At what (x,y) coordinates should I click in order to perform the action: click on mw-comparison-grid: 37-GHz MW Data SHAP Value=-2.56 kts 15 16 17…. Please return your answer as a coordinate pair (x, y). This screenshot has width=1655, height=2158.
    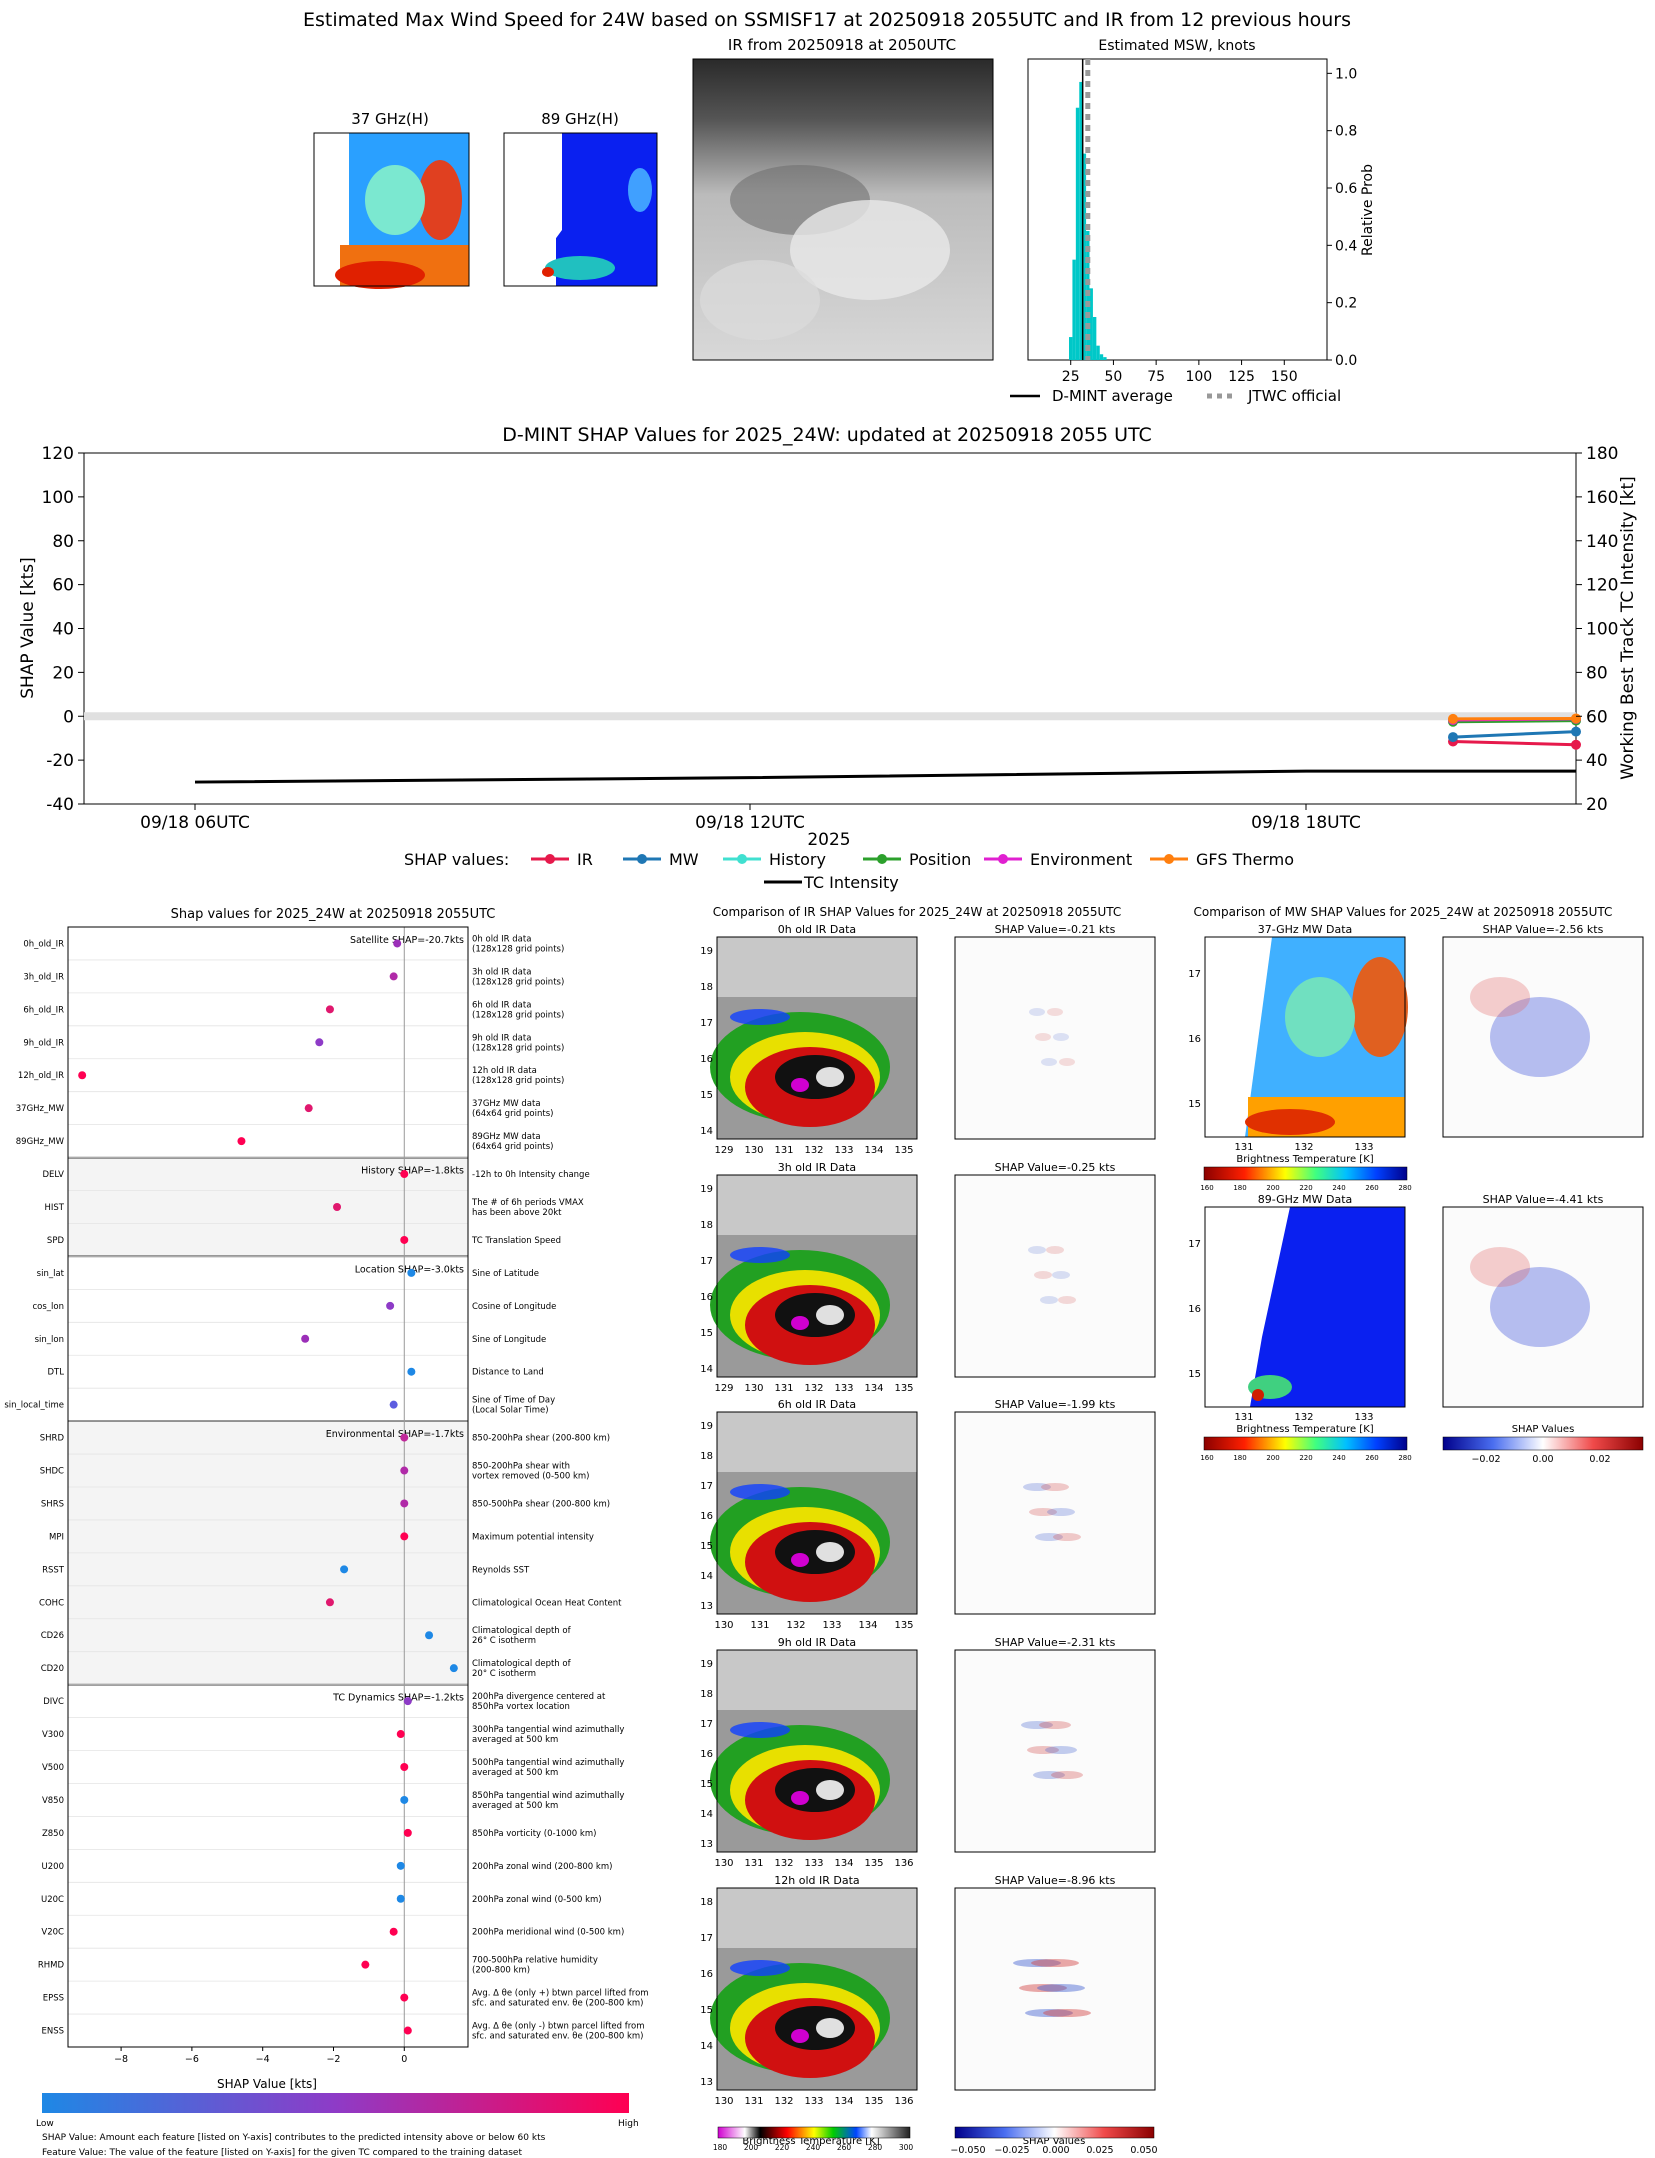
    Looking at the image, I should click on (1416, 1173).